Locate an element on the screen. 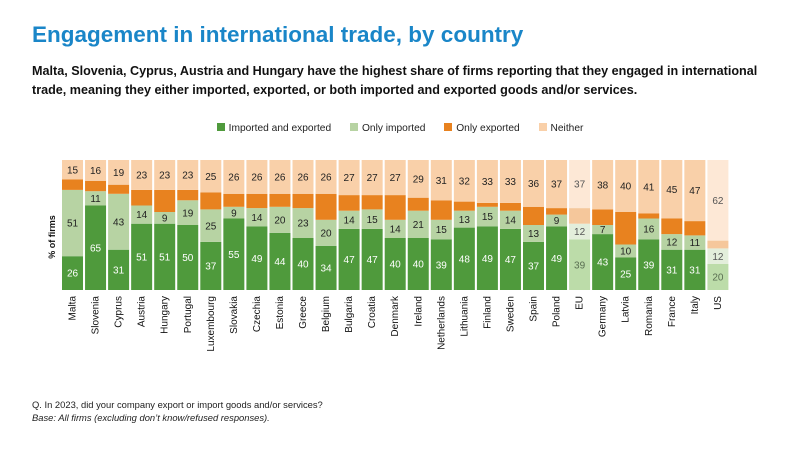 This screenshot has height=449, width=800. x-tick-label-estonia: Estonia is located at coordinates (280, 313).